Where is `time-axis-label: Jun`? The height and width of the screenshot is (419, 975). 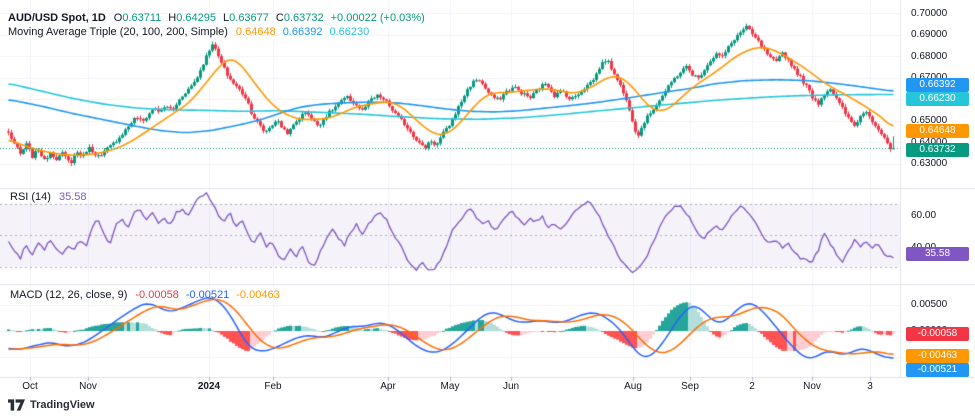
time-axis-label: Jun is located at coordinates (511, 386).